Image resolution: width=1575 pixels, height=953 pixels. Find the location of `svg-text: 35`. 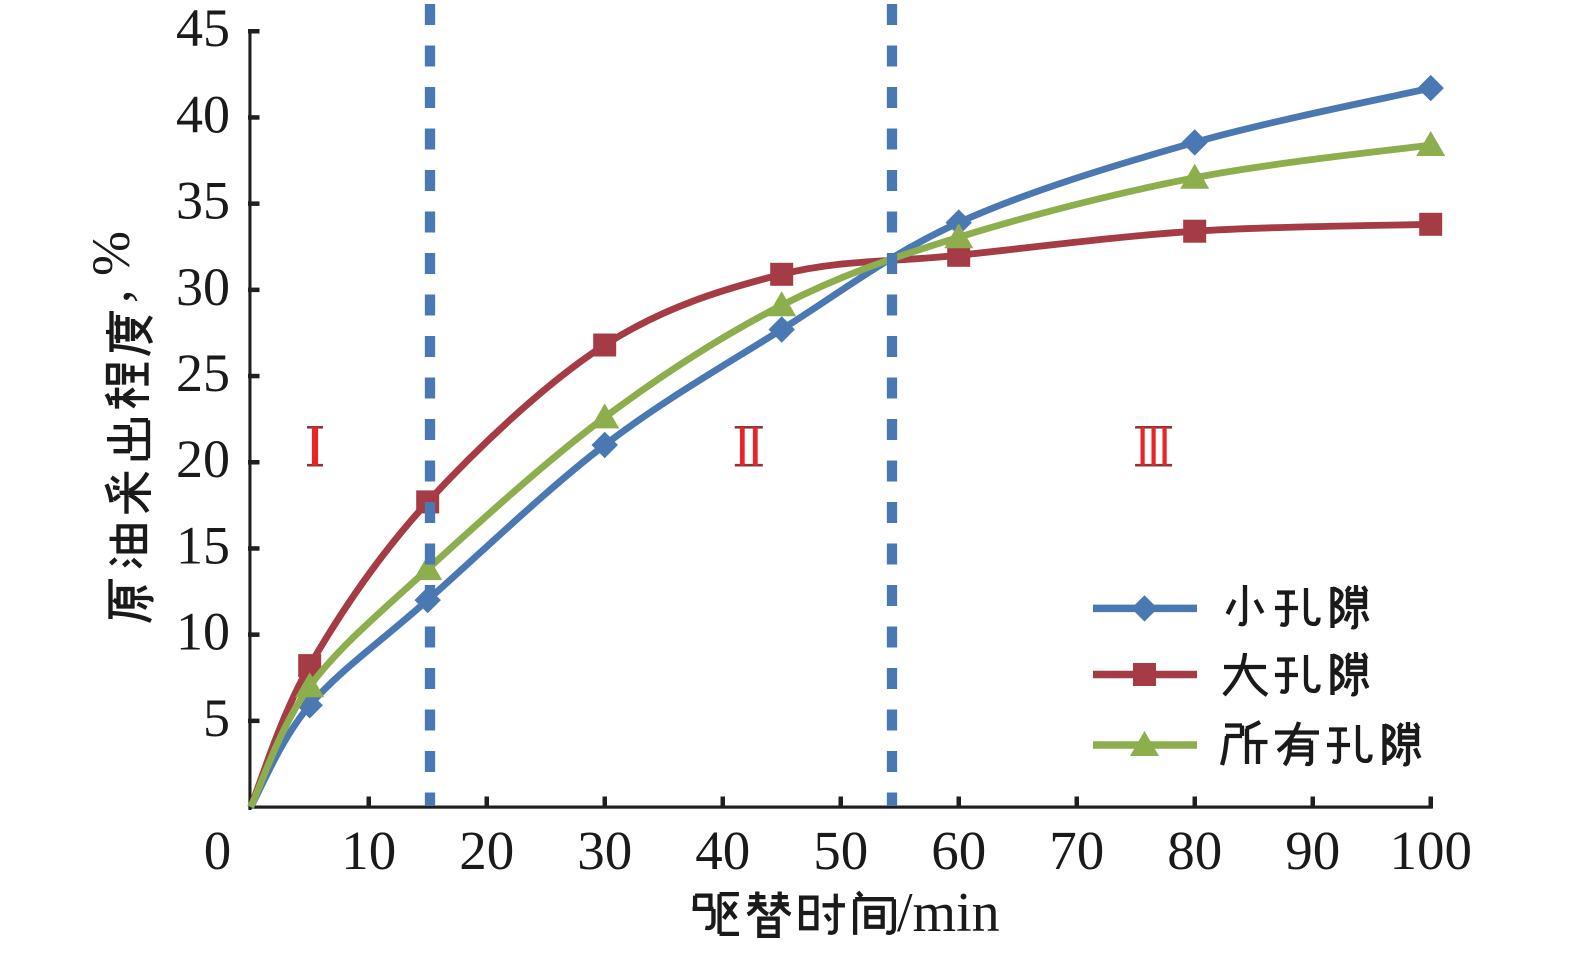

svg-text: 35 is located at coordinates (203, 201).